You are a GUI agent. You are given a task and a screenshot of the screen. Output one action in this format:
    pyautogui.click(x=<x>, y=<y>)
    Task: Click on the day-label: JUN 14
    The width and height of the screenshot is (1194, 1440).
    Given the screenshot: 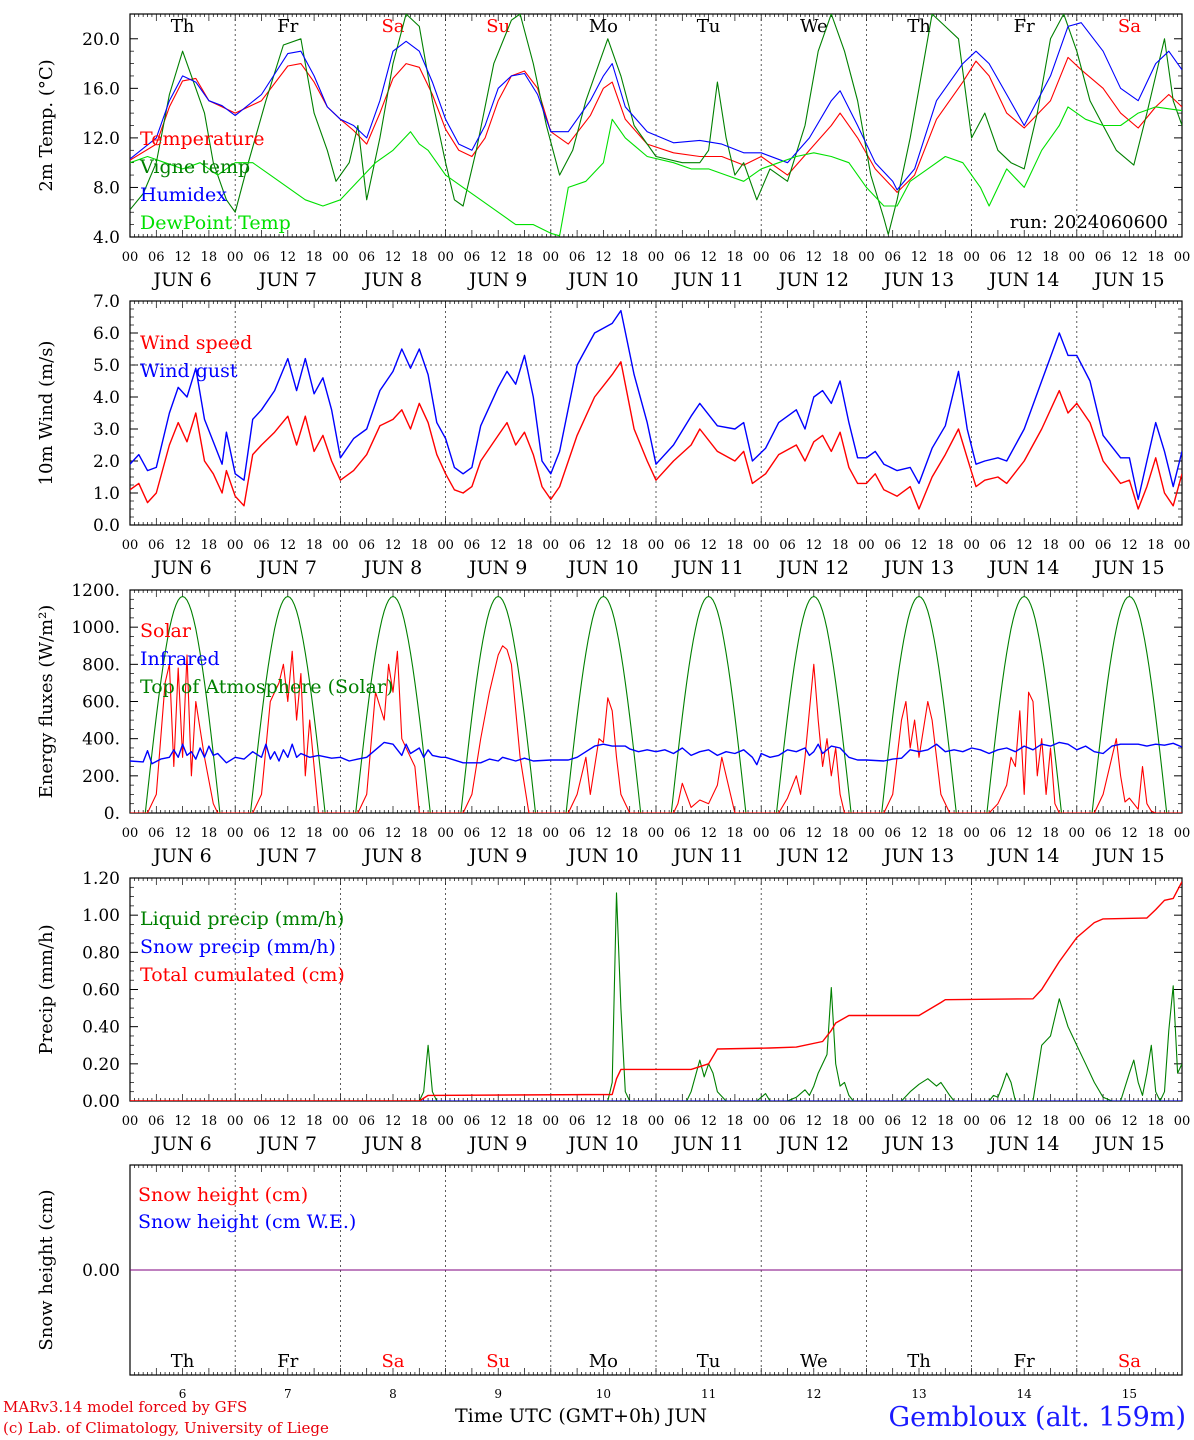 What is the action you would take?
    pyautogui.click(x=1023, y=1144)
    